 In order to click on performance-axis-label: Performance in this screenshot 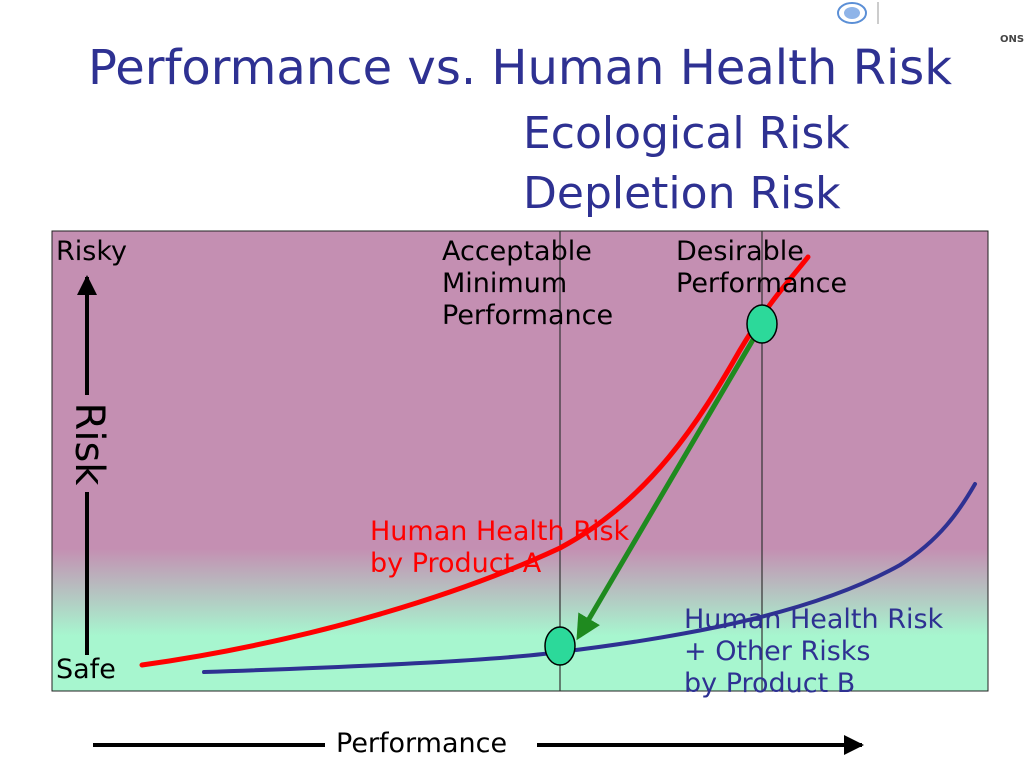, I will do `click(422, 743)`.